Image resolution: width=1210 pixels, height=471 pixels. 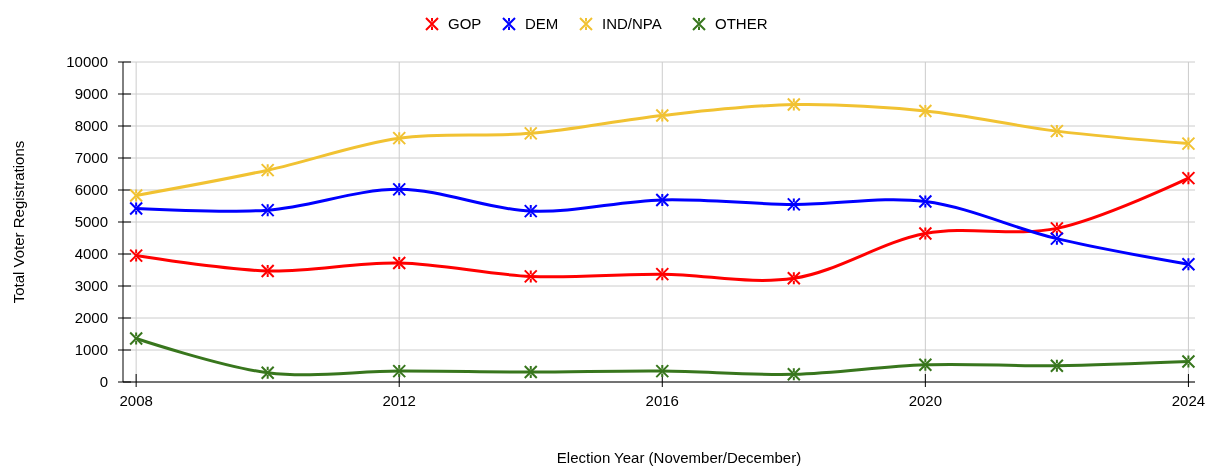 I want to click on y-tick-label: 8000, so click(x=91, y=126).